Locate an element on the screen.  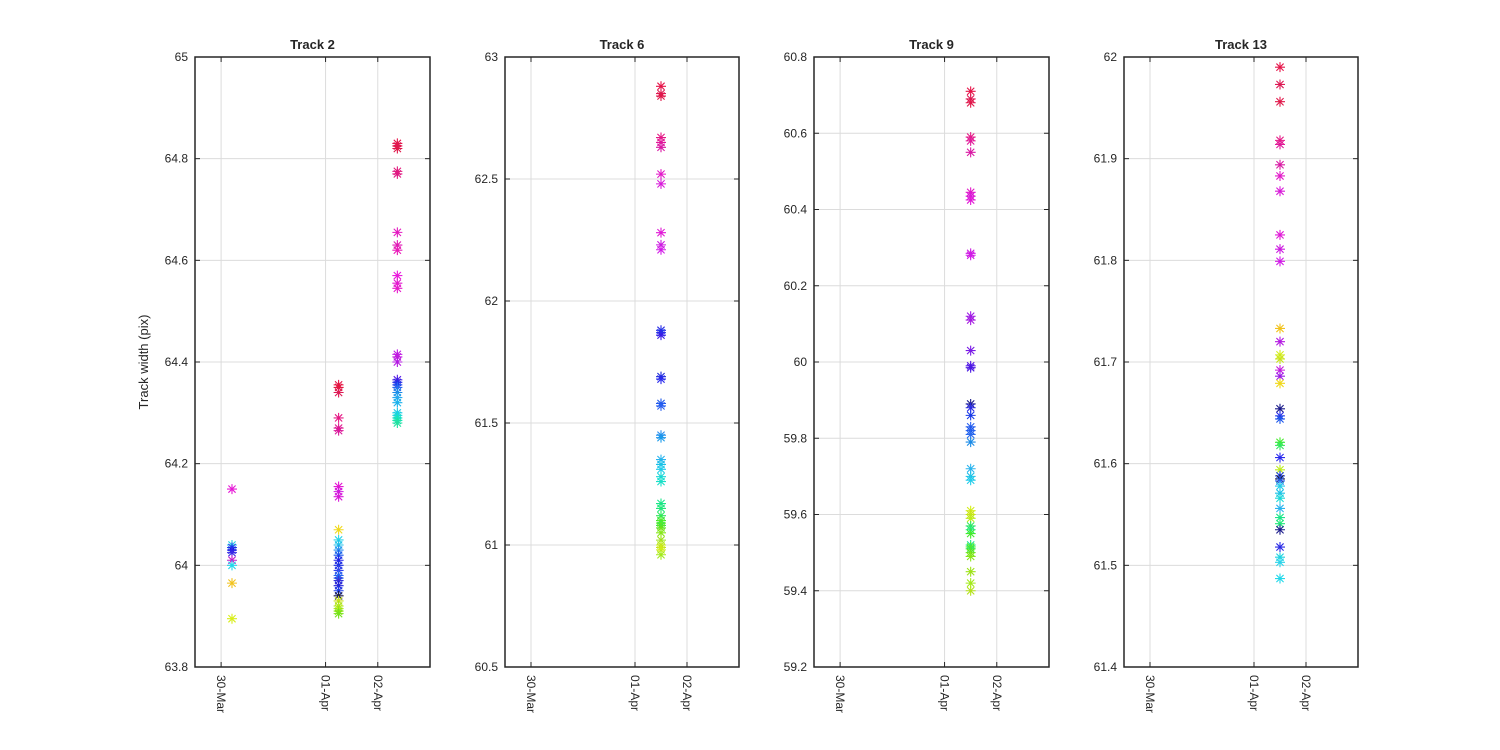
y-tick-label: 63.8 is located at coordinates (177, 667).